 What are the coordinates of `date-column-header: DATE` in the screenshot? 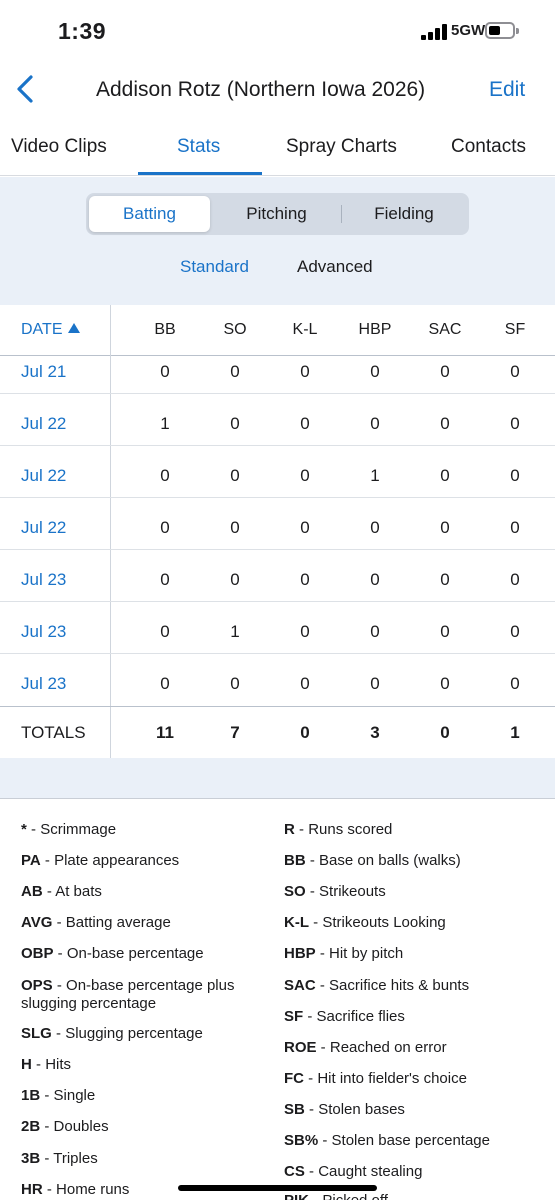 It's located at (51, 330).